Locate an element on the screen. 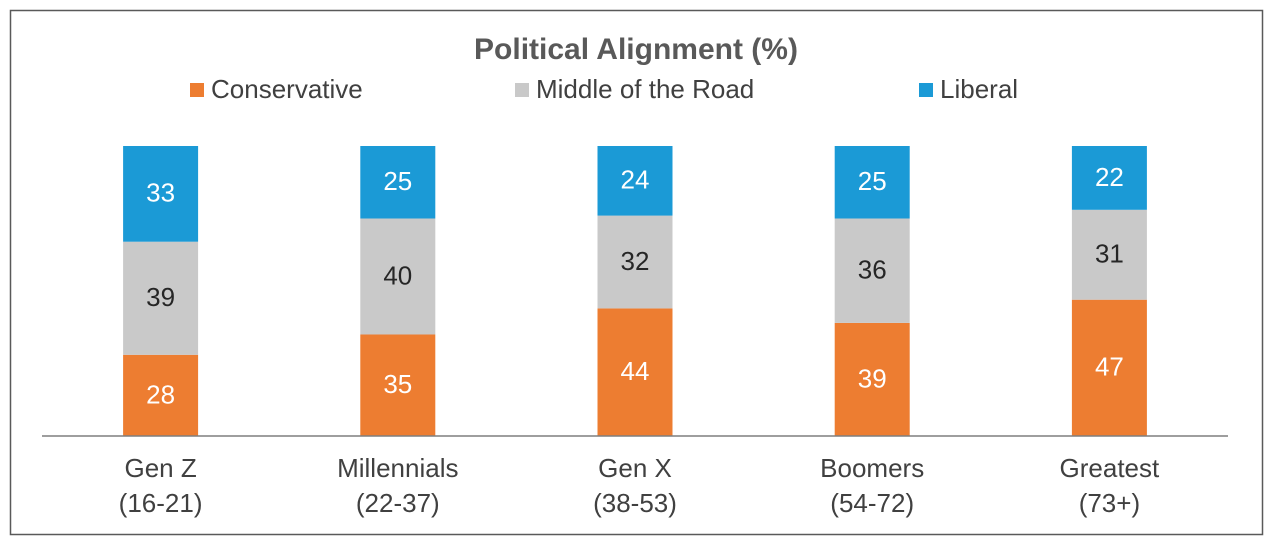 The image size is (1275, 545). data-label: 35 is located at coordinates (397, 384).